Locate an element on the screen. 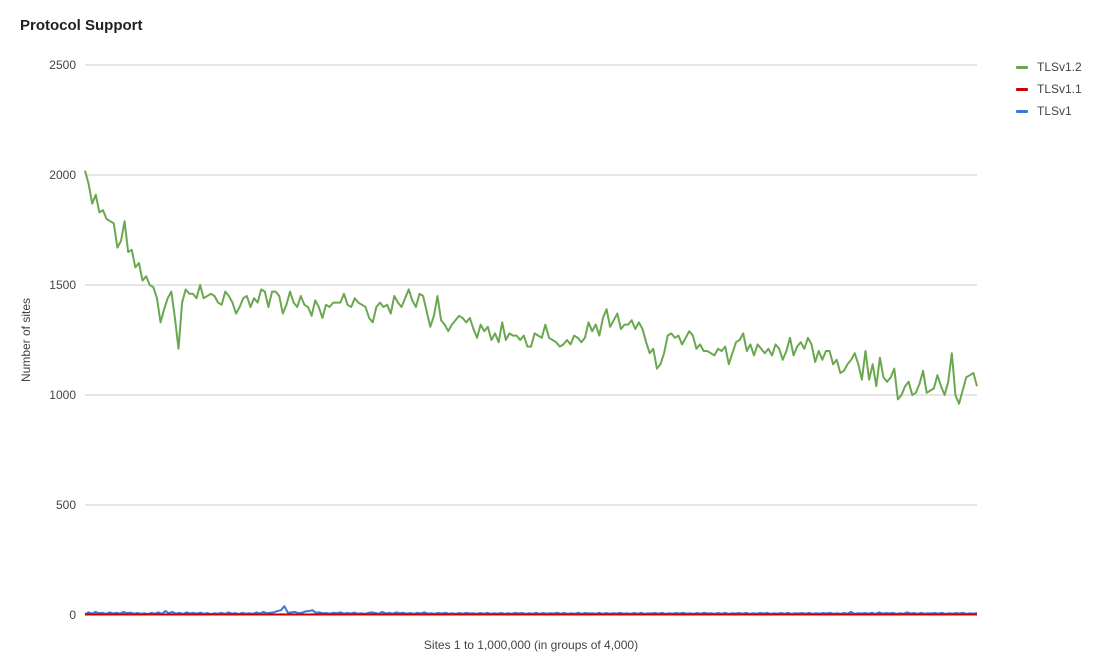 The image size is (1105, 671). legend-item: TLSv1 is located at coordinates (1049, 111).